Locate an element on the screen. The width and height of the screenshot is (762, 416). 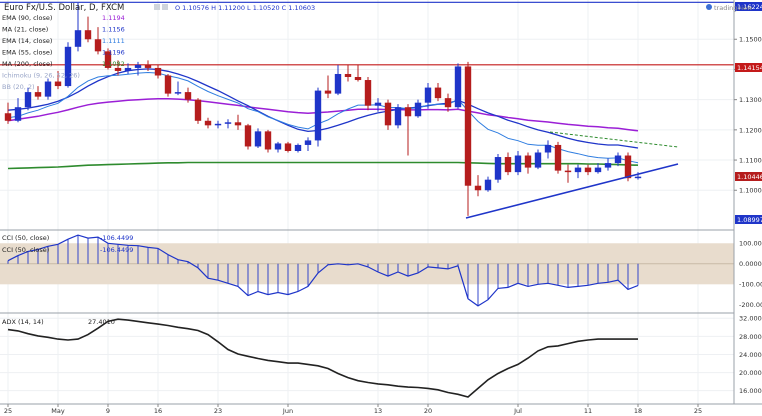
adx-y-axis: 32.0000 28.0000 24.0000 20.0000 16.0000 is located at coordinates (750, 355).